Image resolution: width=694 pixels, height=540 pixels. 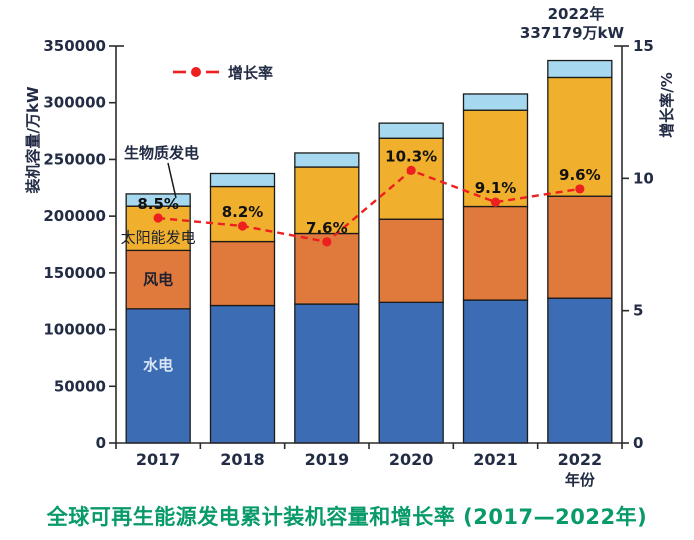 I want to click on bar-segment-风电-2018, so click(x=242, y=273).